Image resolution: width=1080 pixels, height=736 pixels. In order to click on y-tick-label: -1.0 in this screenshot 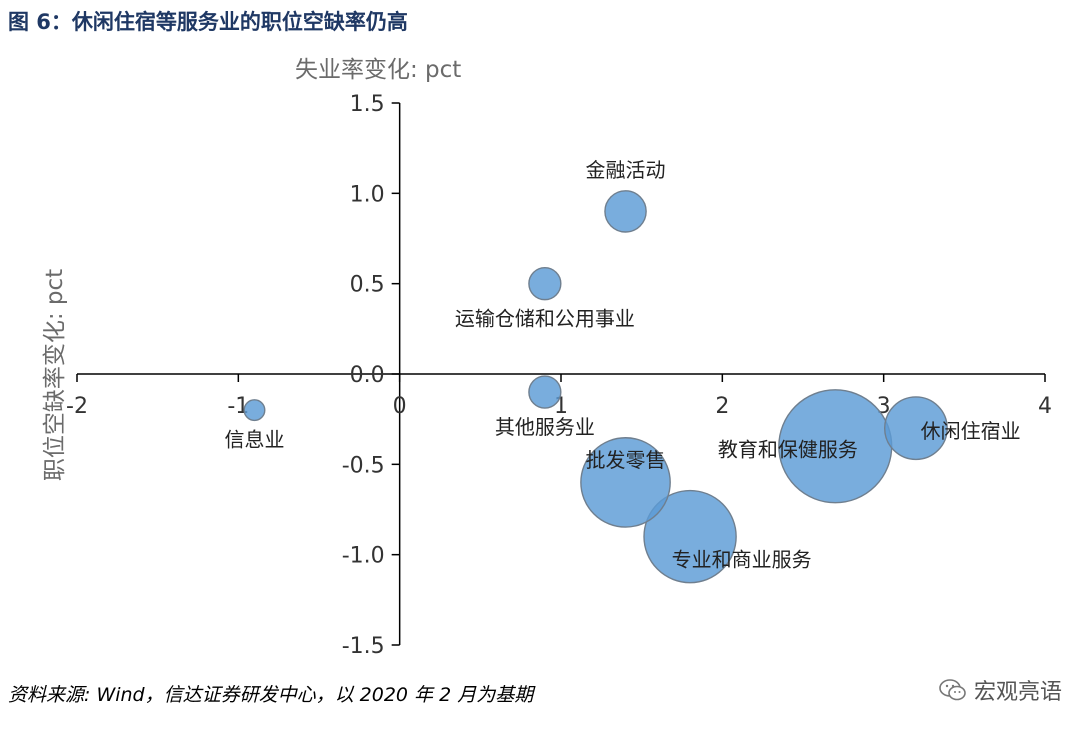, I will do `click(363, 556)`.